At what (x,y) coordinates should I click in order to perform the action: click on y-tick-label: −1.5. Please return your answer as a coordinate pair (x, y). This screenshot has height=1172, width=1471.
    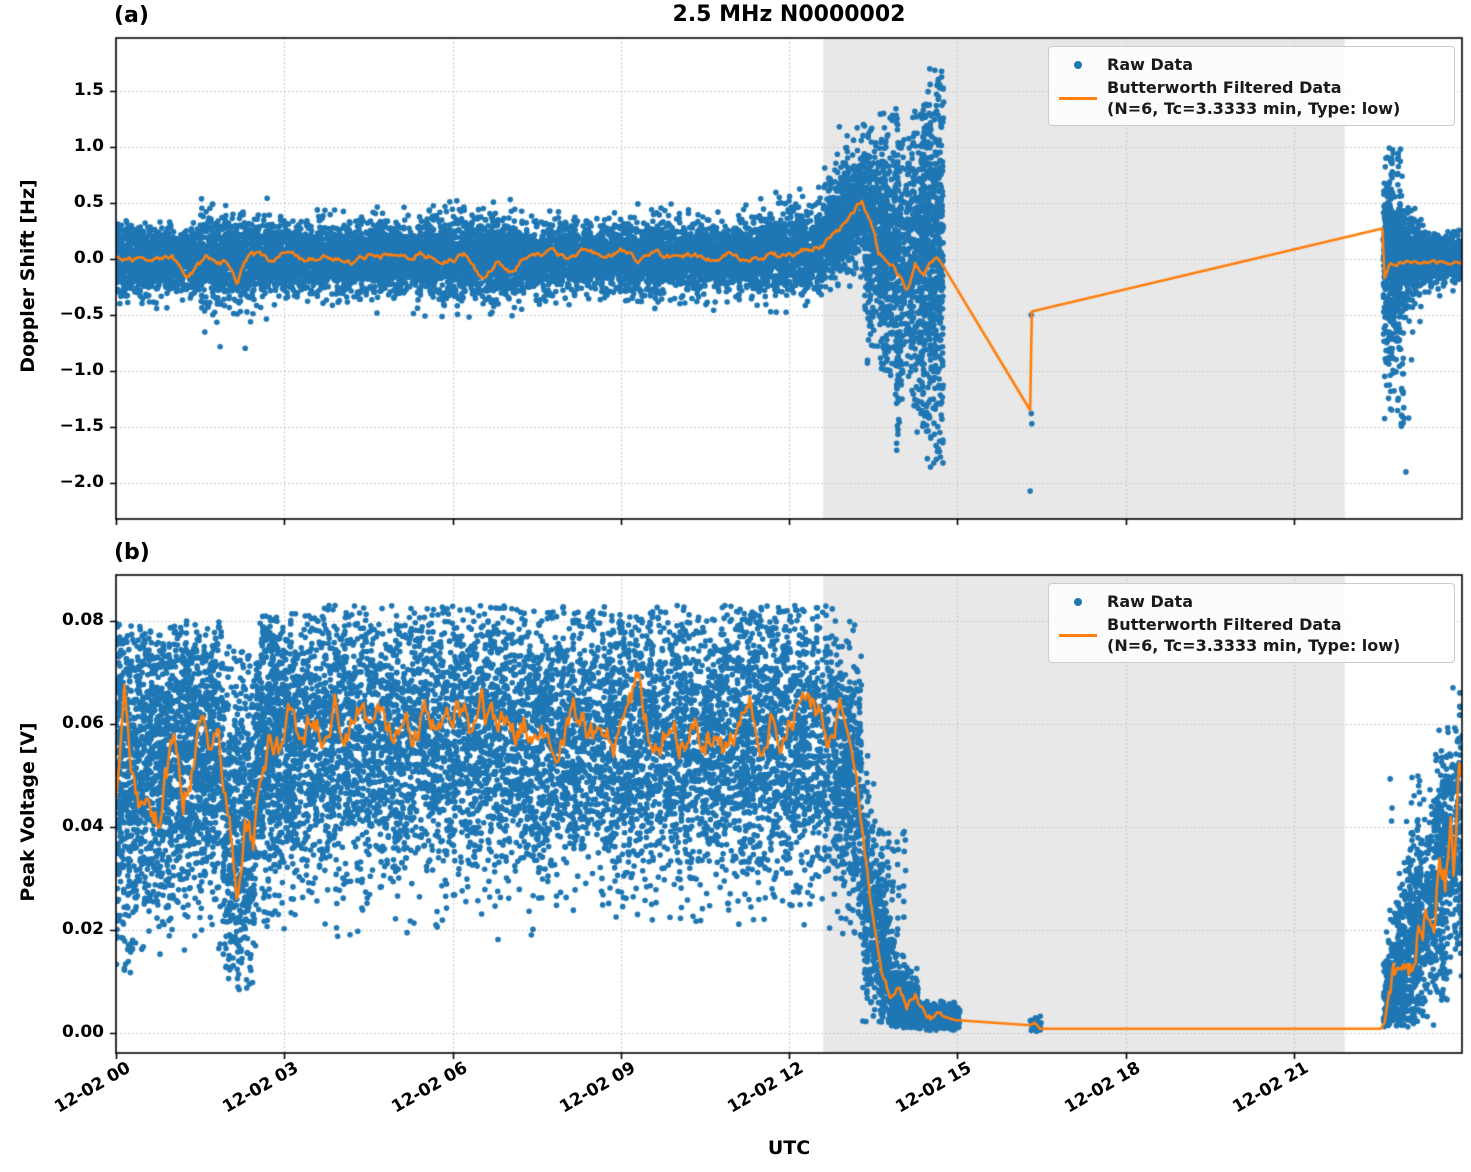
    Looking at the image, I should click on (81, 426).